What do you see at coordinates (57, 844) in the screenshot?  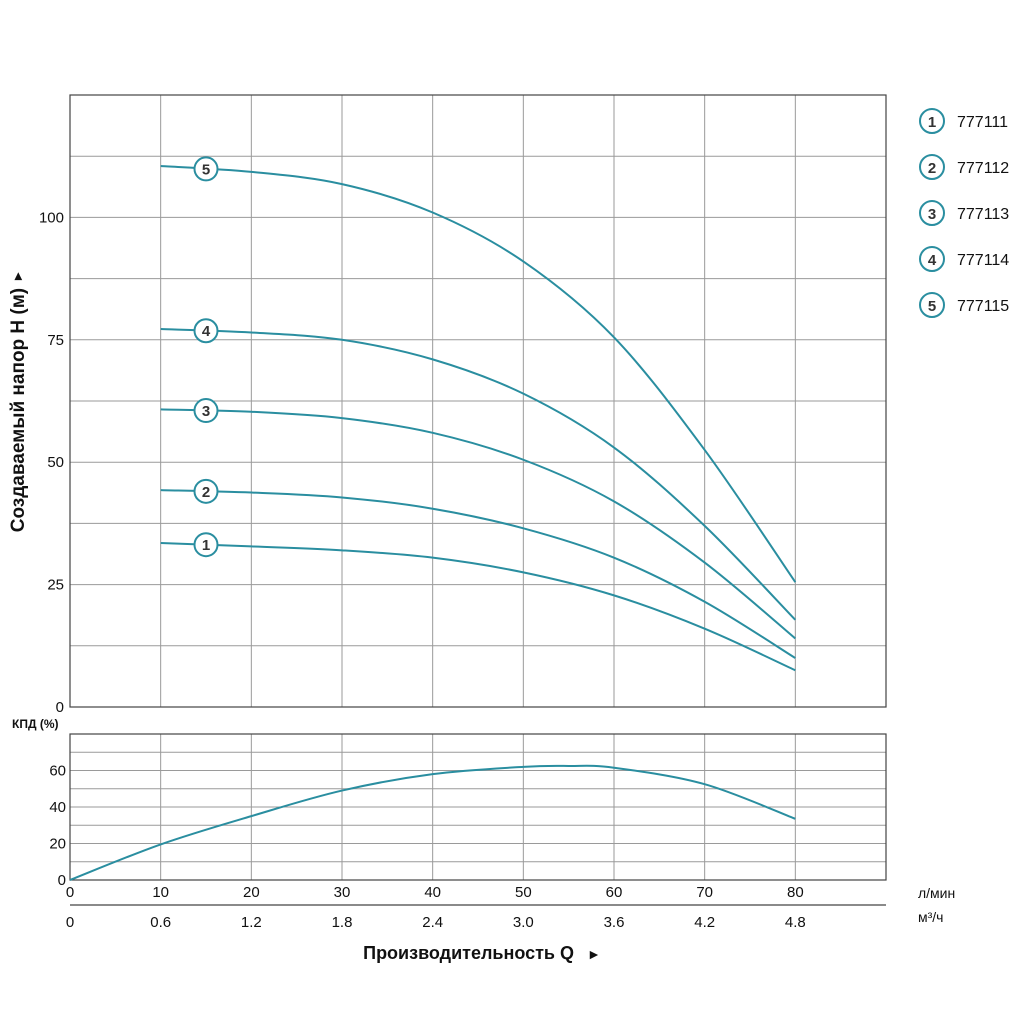 I see `efficiency-y-tick-label: 20` at bounding box center [57, 844].